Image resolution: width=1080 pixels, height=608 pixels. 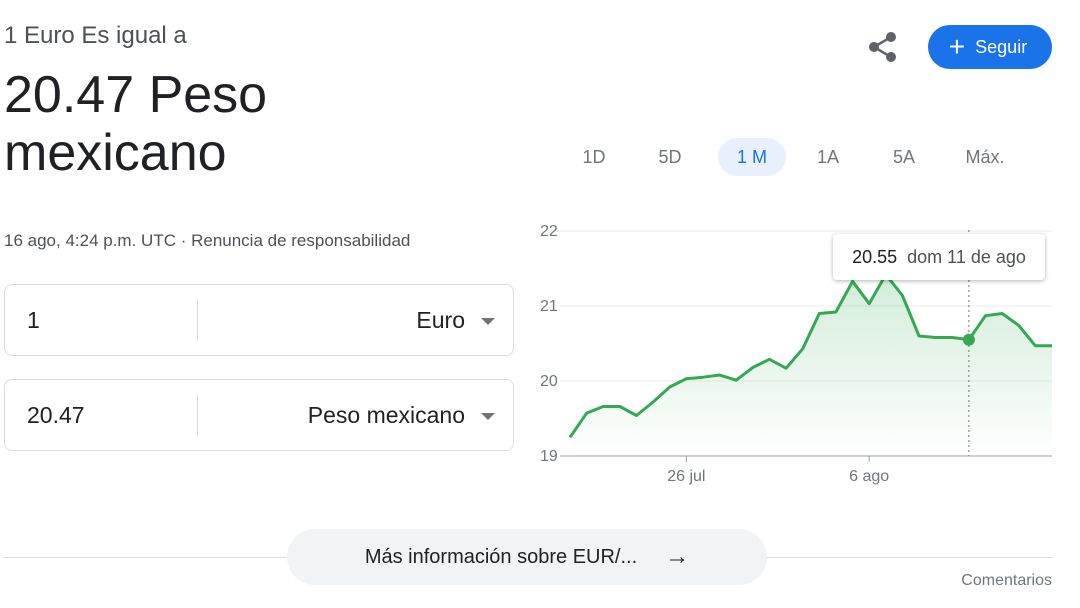 I want to click on from-currency-label: Euro, so click(x=440, y=319).